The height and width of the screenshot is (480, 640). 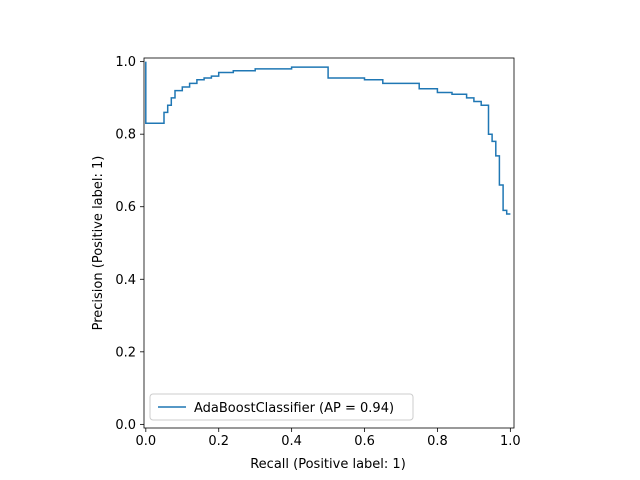 I want to click on x-axis-label: Recall (Positive label: 1), so click(x=328, y=464).